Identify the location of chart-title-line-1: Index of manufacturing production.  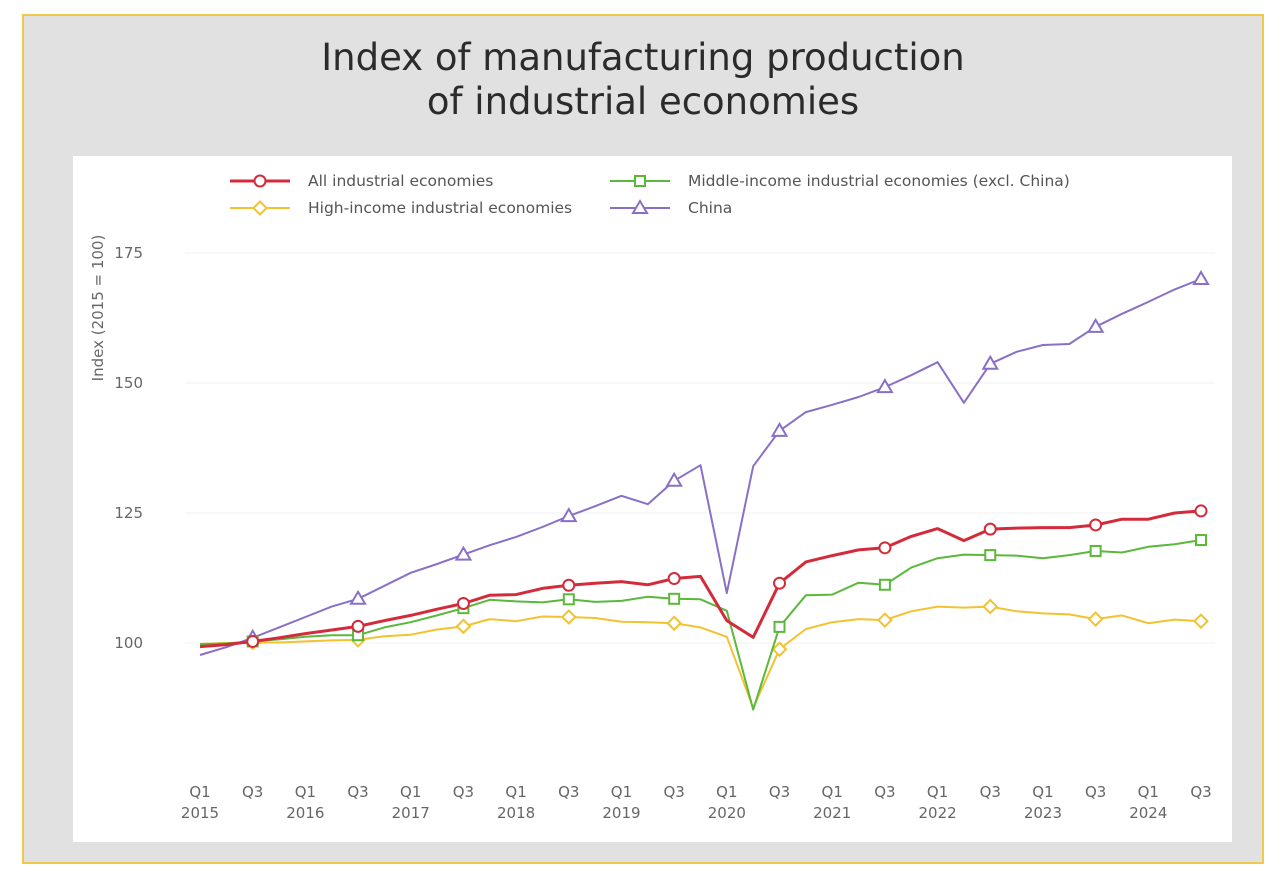
(643, 57).